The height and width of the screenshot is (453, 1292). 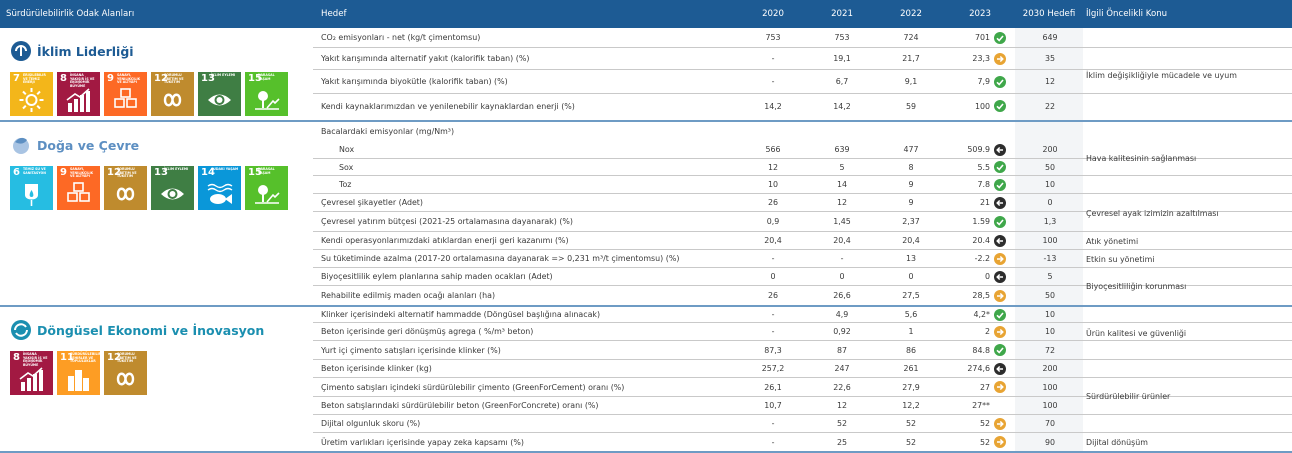 What do you see at coordinates (266, 188) in the screenshot?
I see `sdg-tile: 15 Karasal Yaşam` at bounding box center [266, 188].